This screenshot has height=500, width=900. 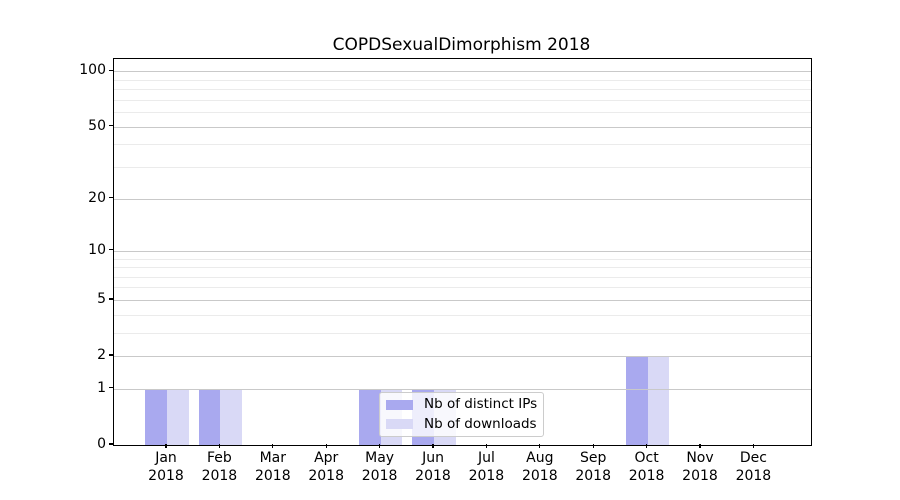 I want to click on y-tick-label-1: 1, so click(x=101, y=387).